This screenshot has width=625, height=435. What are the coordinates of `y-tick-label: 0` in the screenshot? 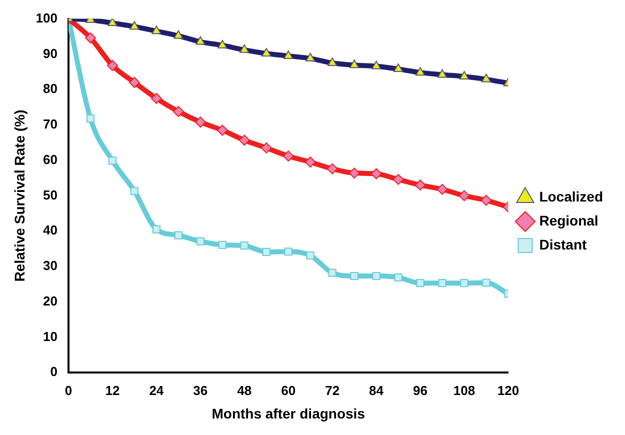 It's located at (54, 372).